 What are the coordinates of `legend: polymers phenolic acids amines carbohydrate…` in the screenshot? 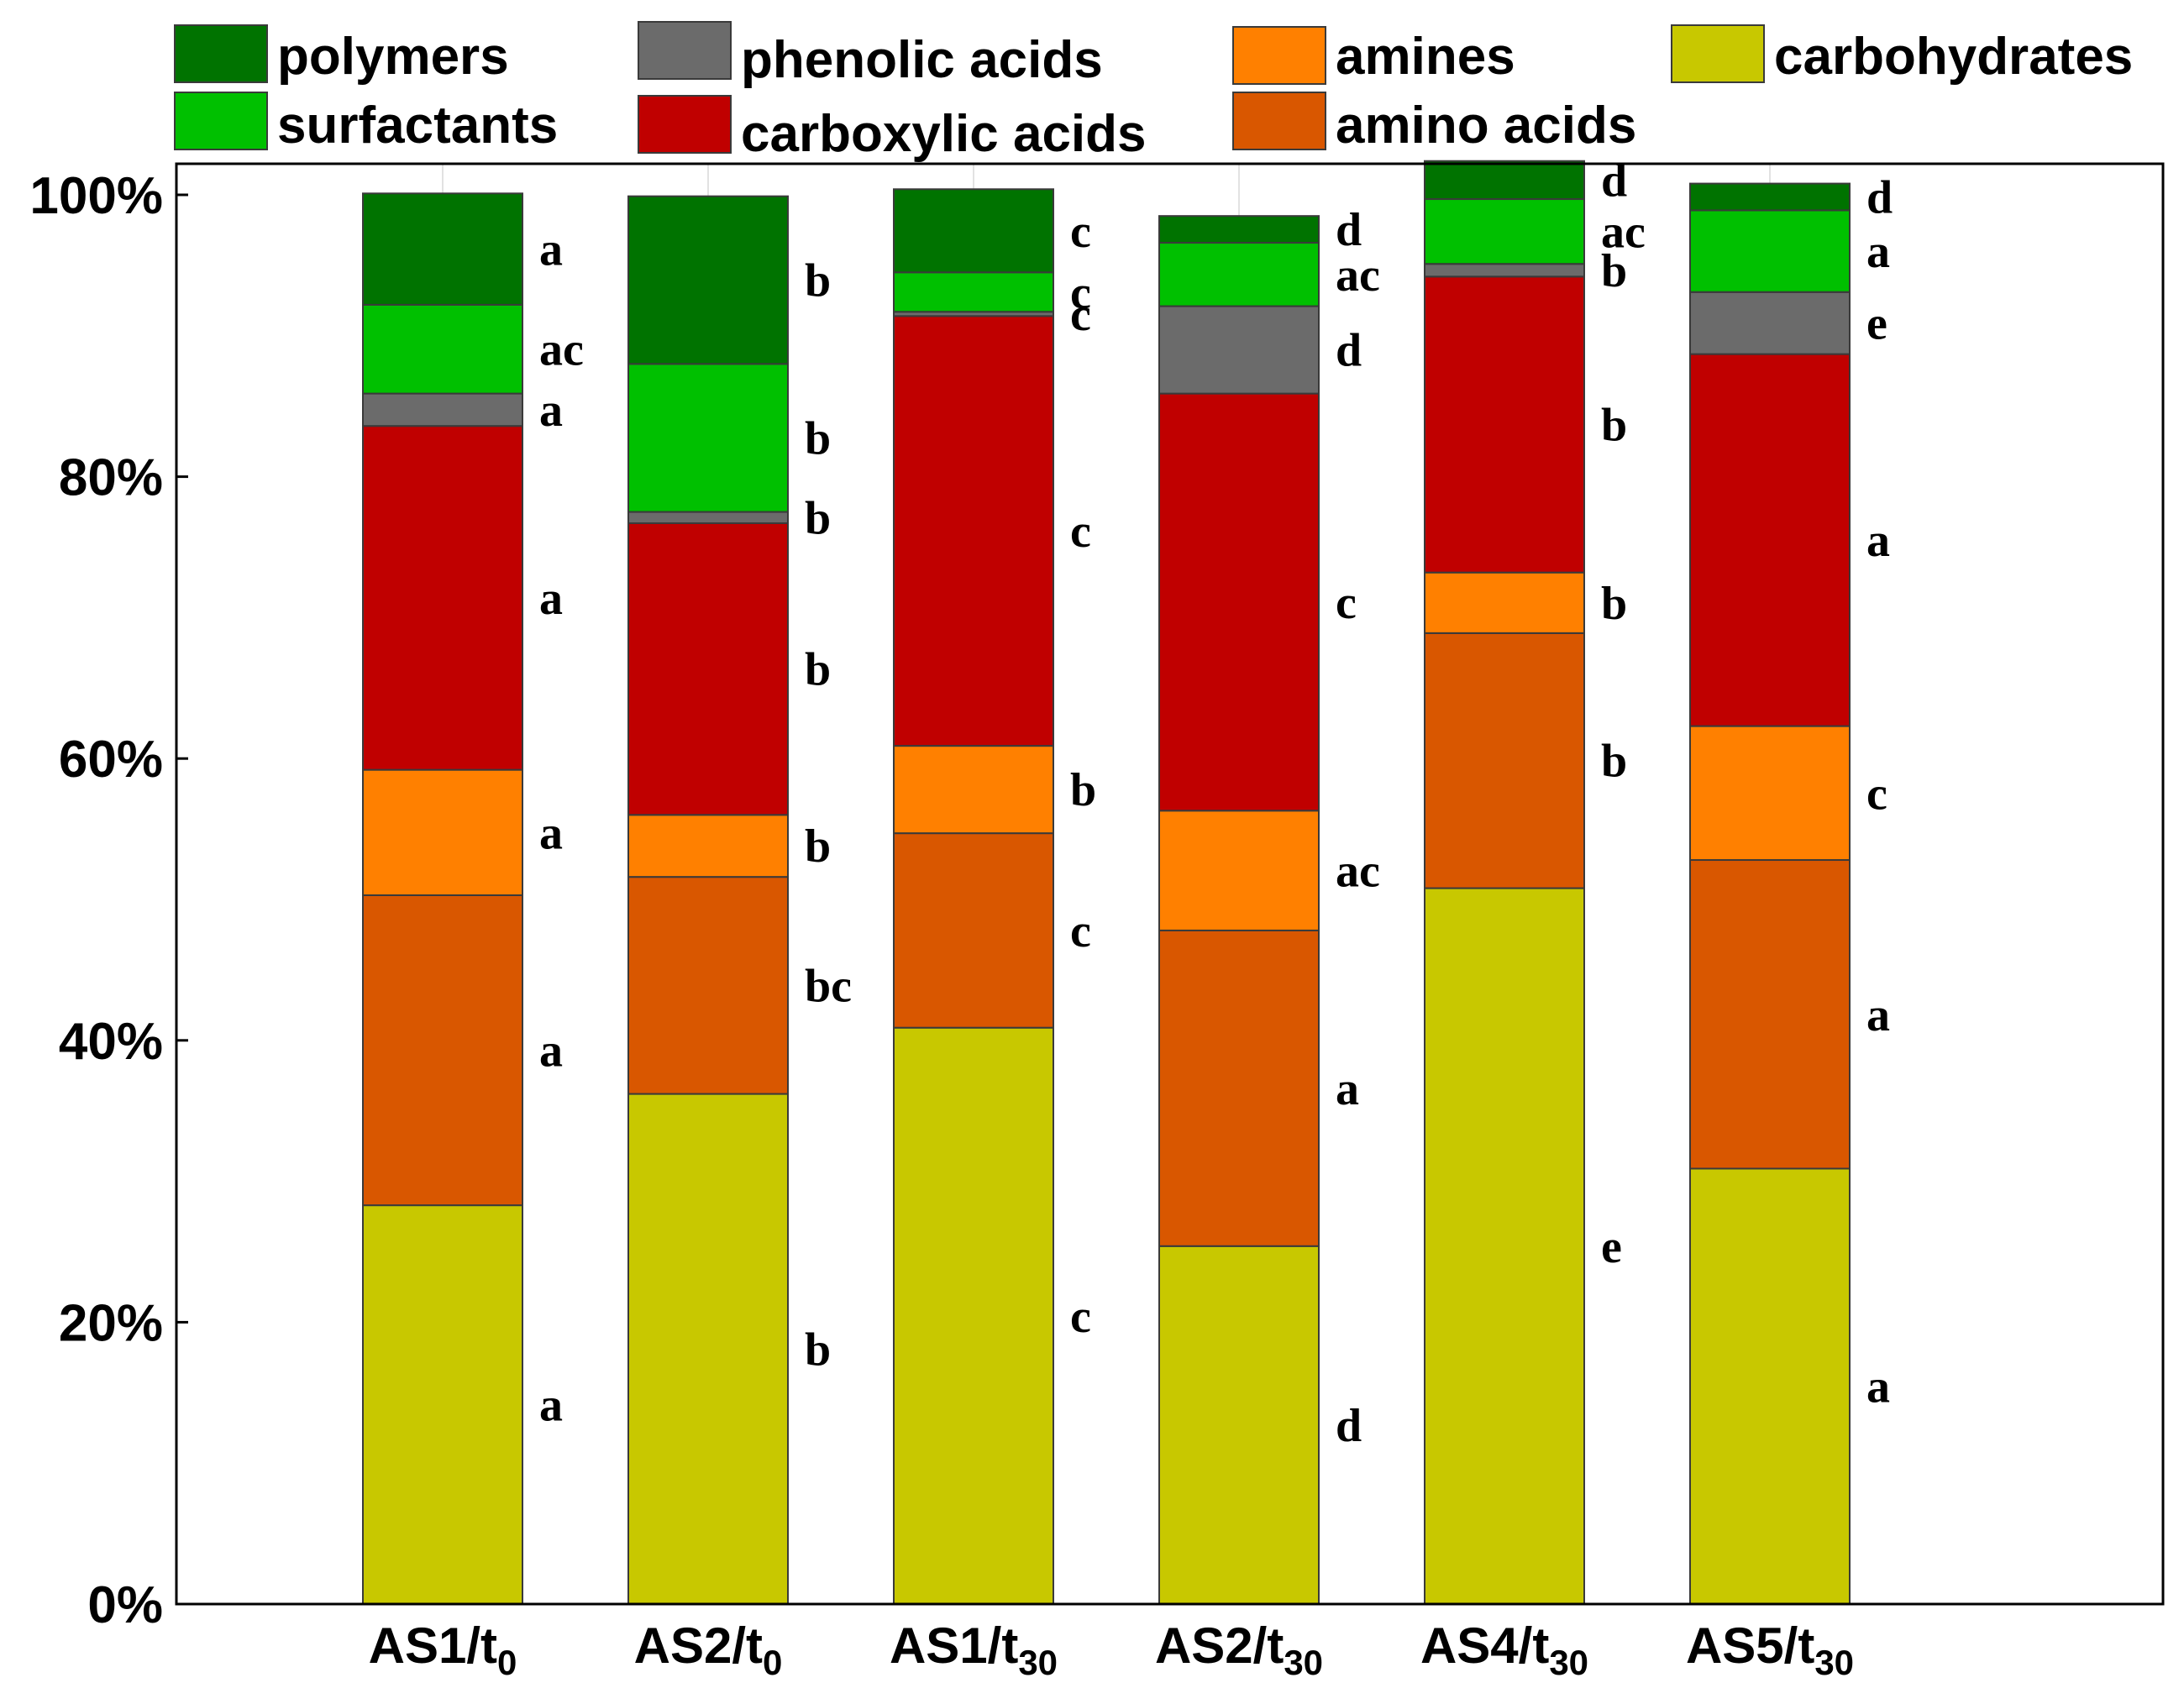 It's located at (1153, 92).